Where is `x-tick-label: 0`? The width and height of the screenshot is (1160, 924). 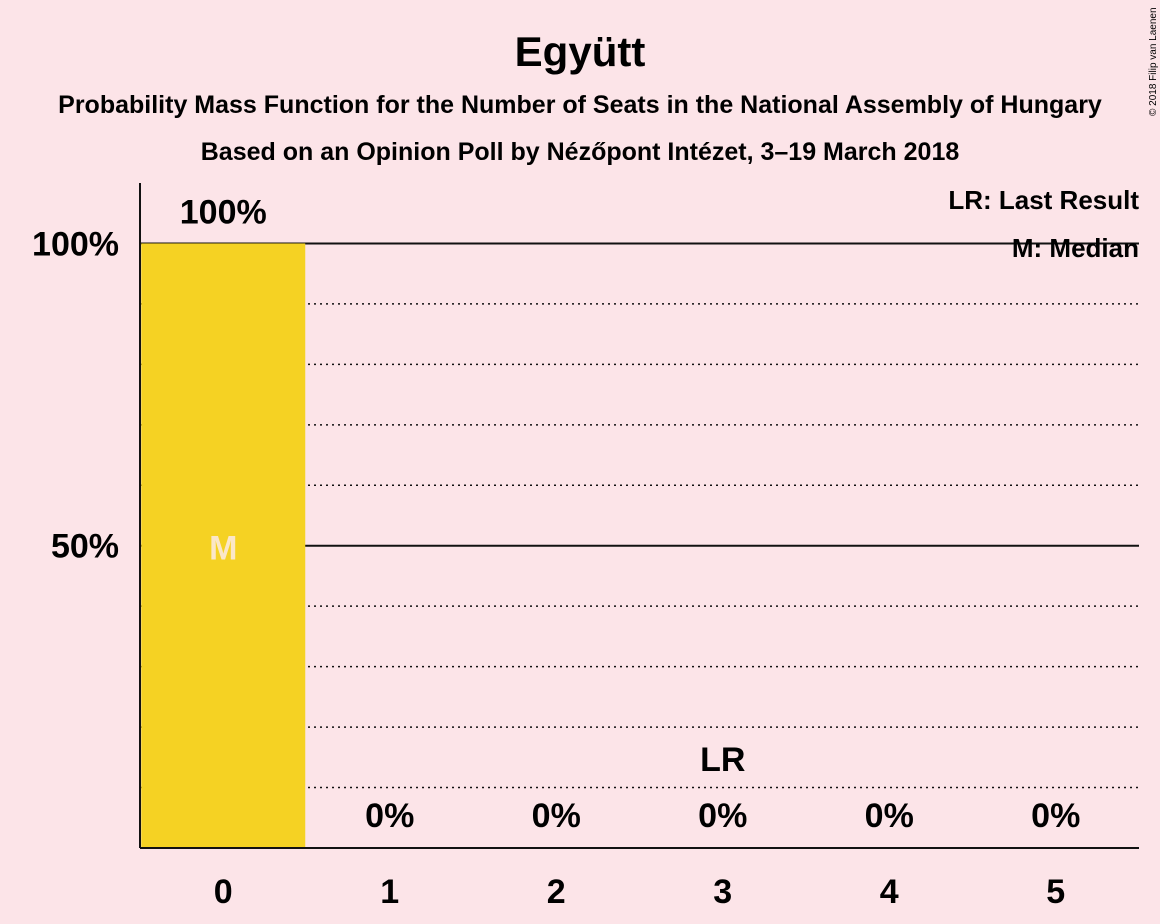
x-tick-label: 0 is located at coordinates (223, 892).